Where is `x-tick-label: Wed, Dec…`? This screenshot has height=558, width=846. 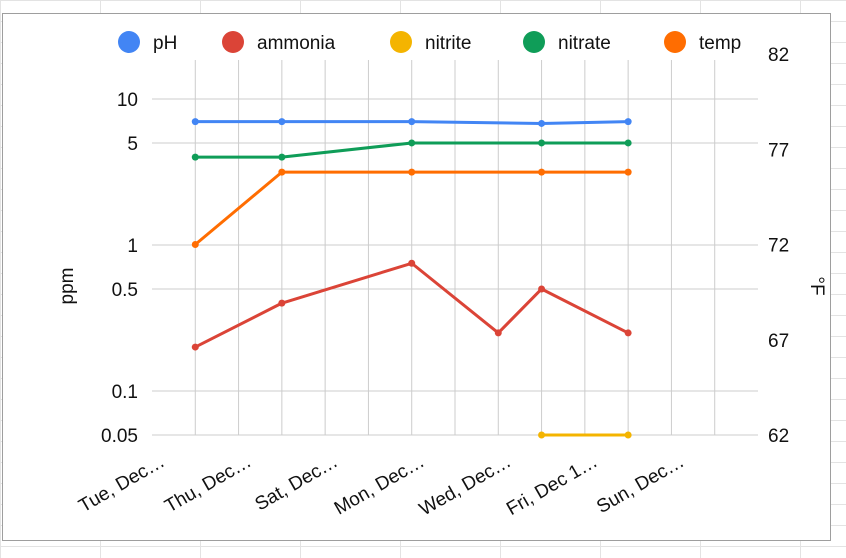
x-tick-label: Wed, Dec… is located at coordinates (465, 485).